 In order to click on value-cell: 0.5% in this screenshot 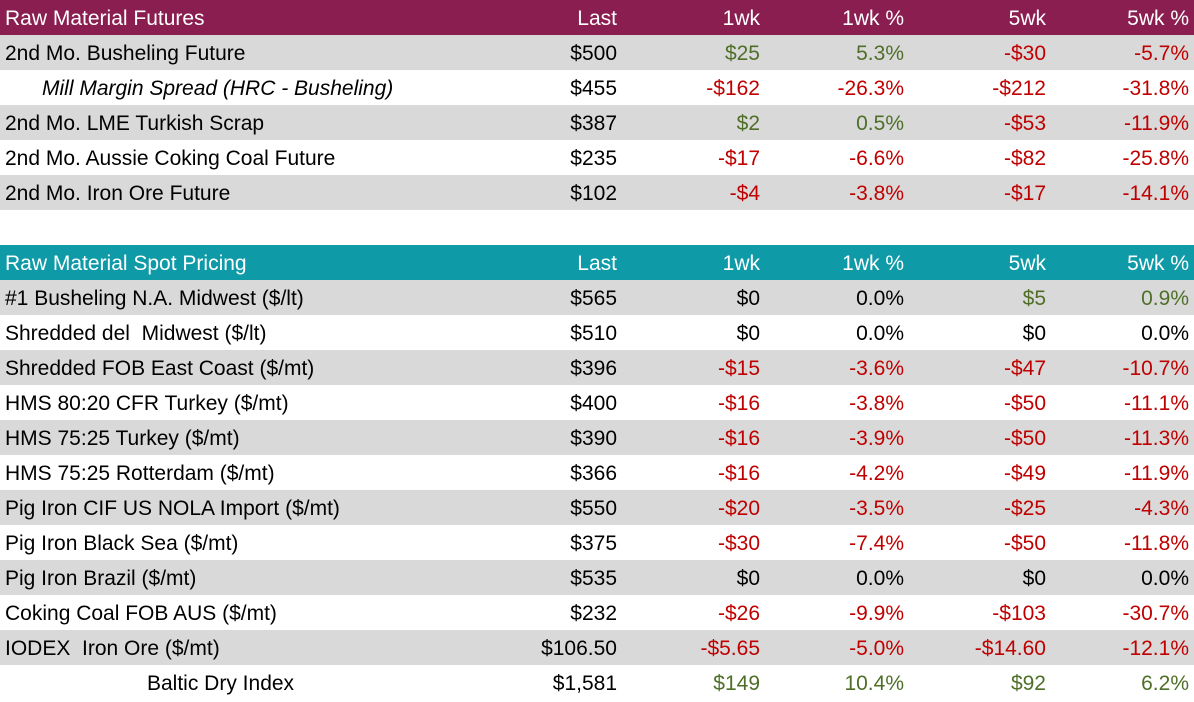, I will do `click(880, 123)`.